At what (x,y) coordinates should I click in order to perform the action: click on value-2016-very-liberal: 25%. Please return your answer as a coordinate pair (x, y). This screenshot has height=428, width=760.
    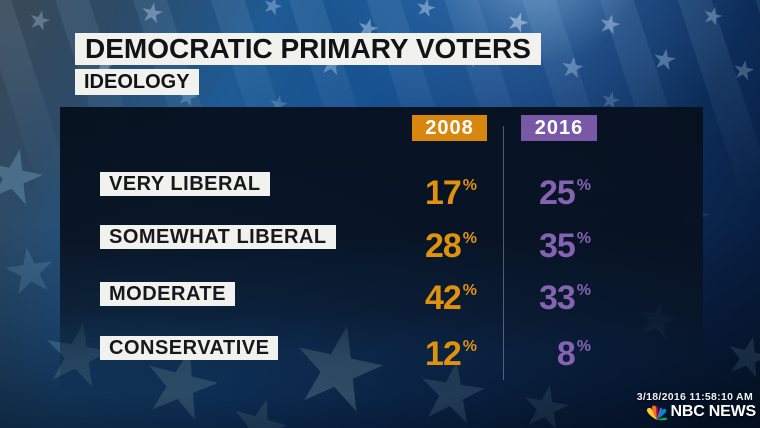
    Looking at the image, I should click on (550, 189).